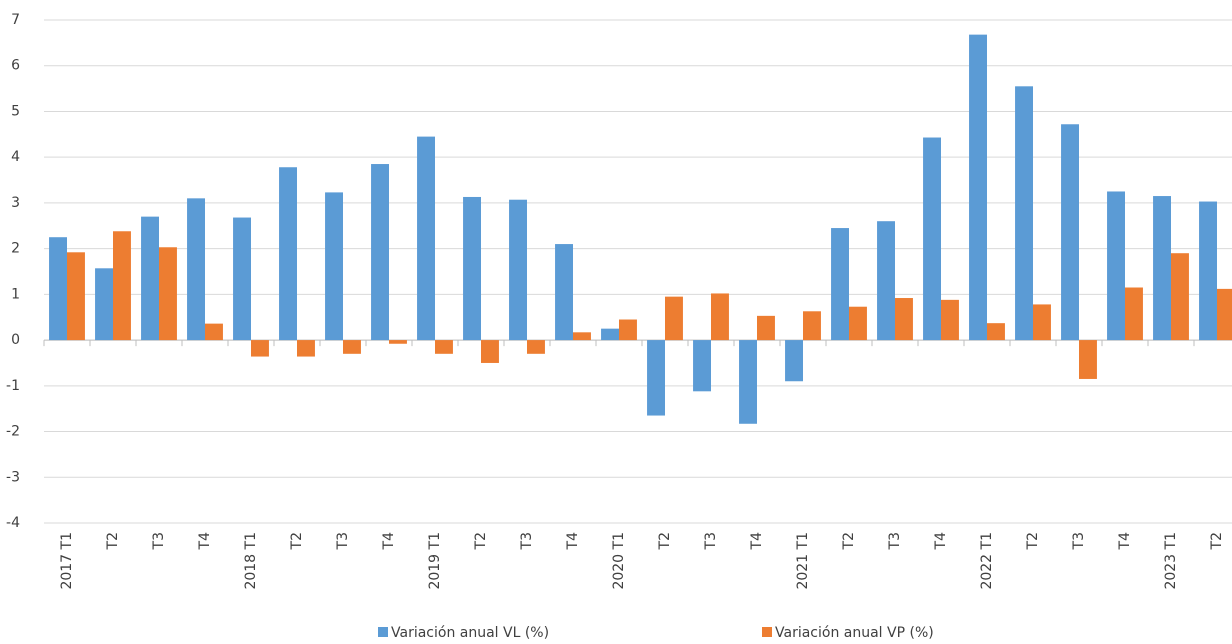 Image resolution: width=1232 pixels, height=644 pixels. Describe the element at coordinates (15, 294) in the screenshot. I see `y-tick-label: 1` at that location.